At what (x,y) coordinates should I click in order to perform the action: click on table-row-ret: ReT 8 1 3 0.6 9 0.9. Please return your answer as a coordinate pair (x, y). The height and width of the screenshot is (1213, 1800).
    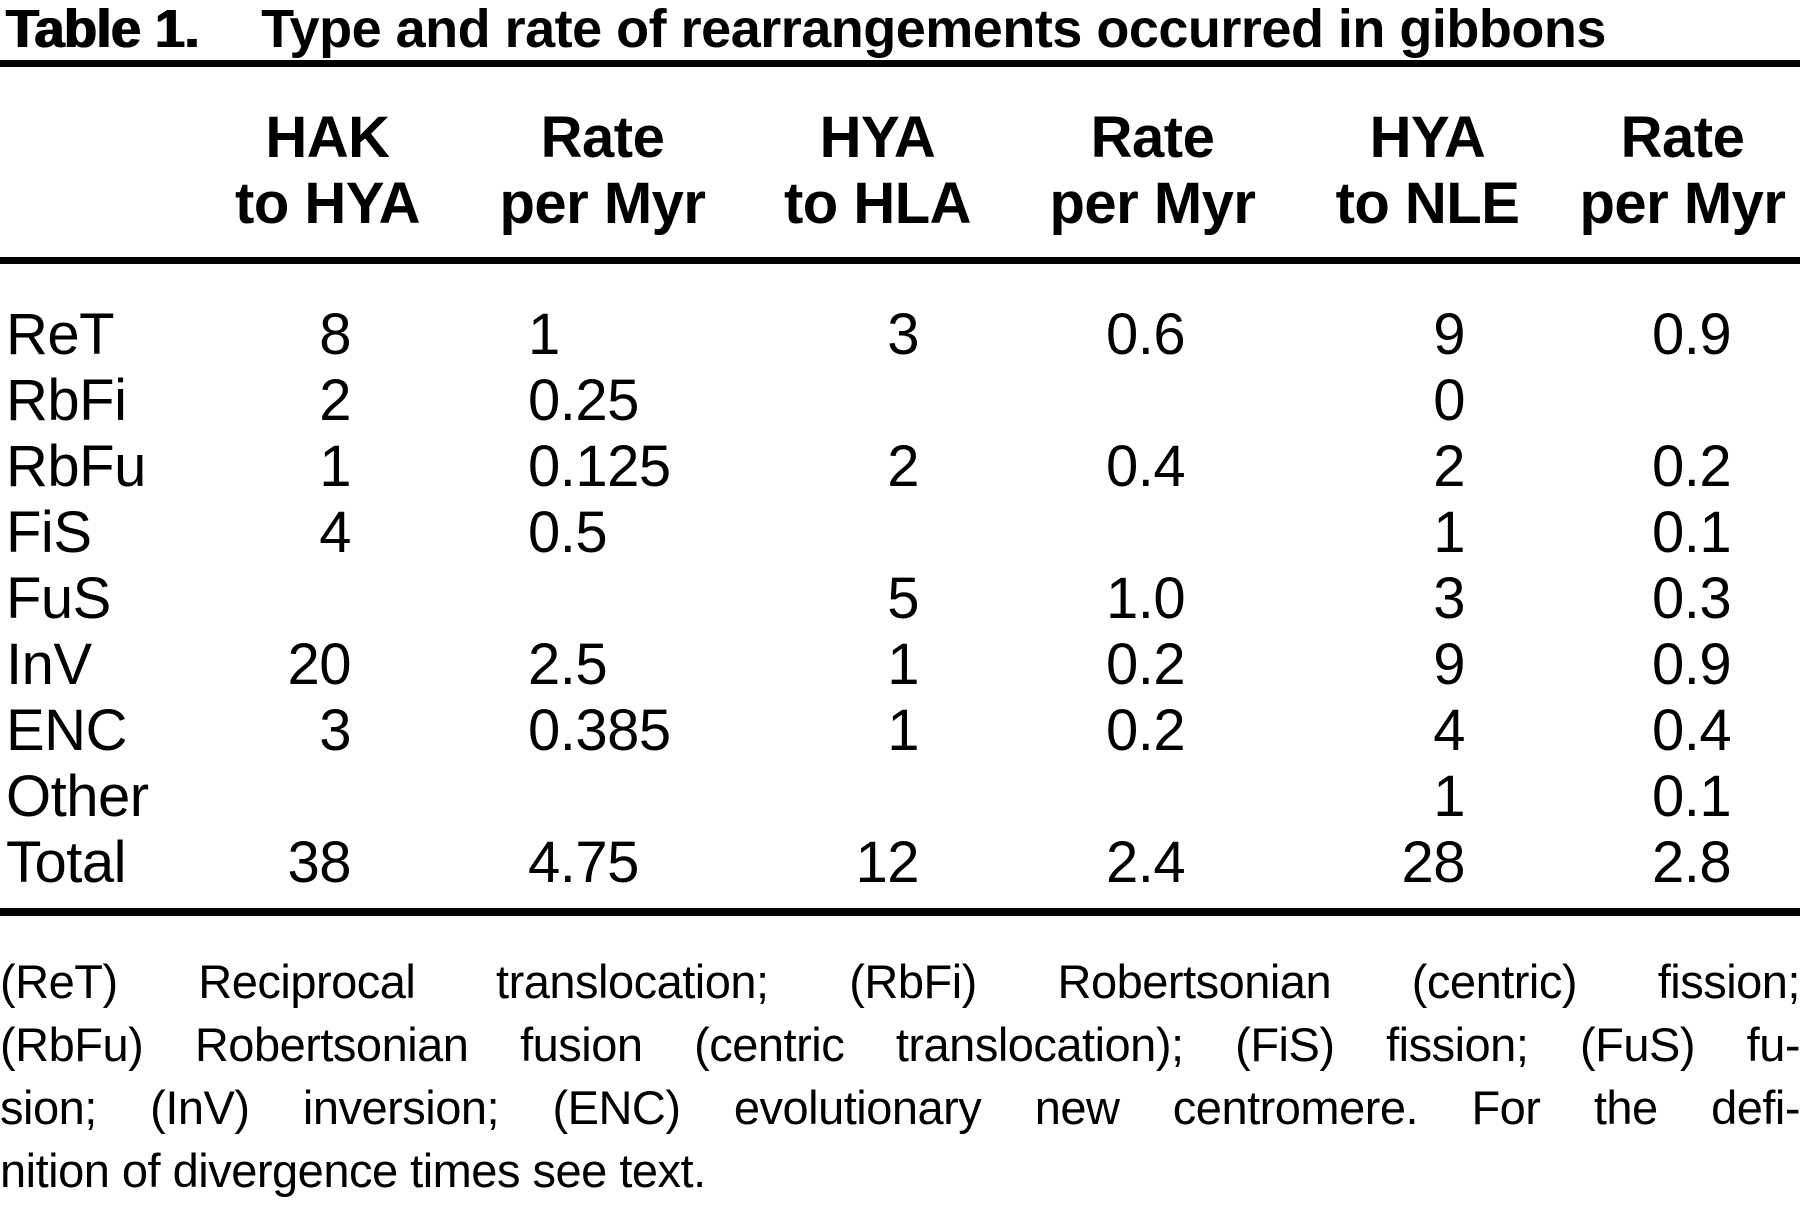
    Looking at the image, I should click on (900, 315).